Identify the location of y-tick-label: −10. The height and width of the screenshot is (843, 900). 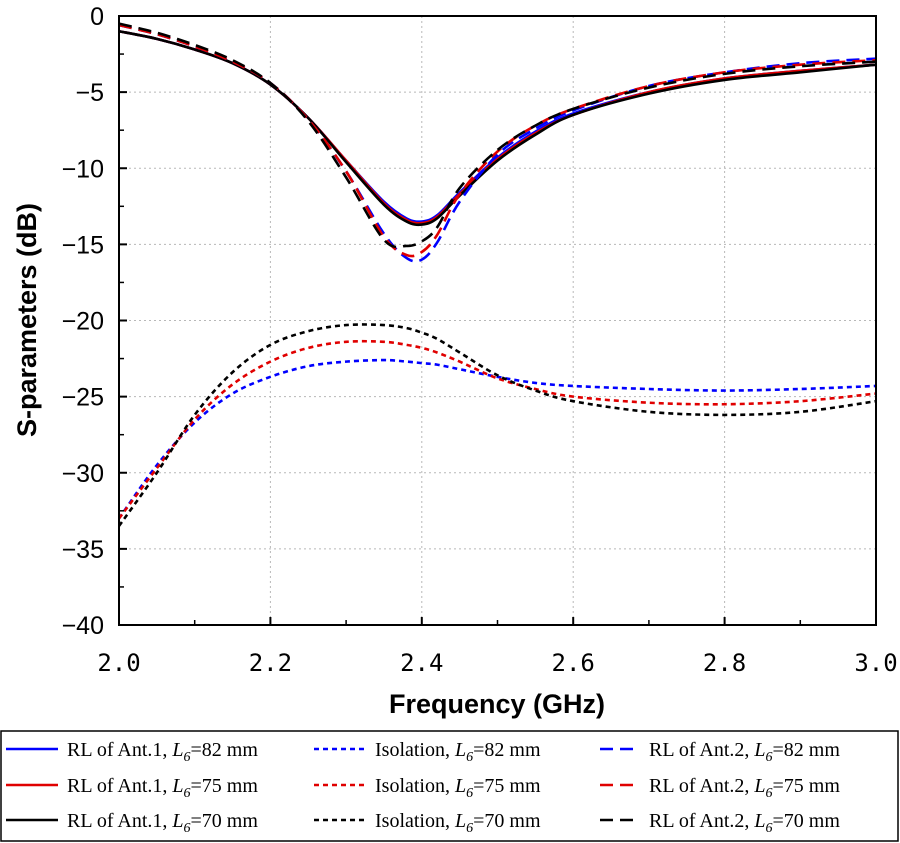
(83, 169).